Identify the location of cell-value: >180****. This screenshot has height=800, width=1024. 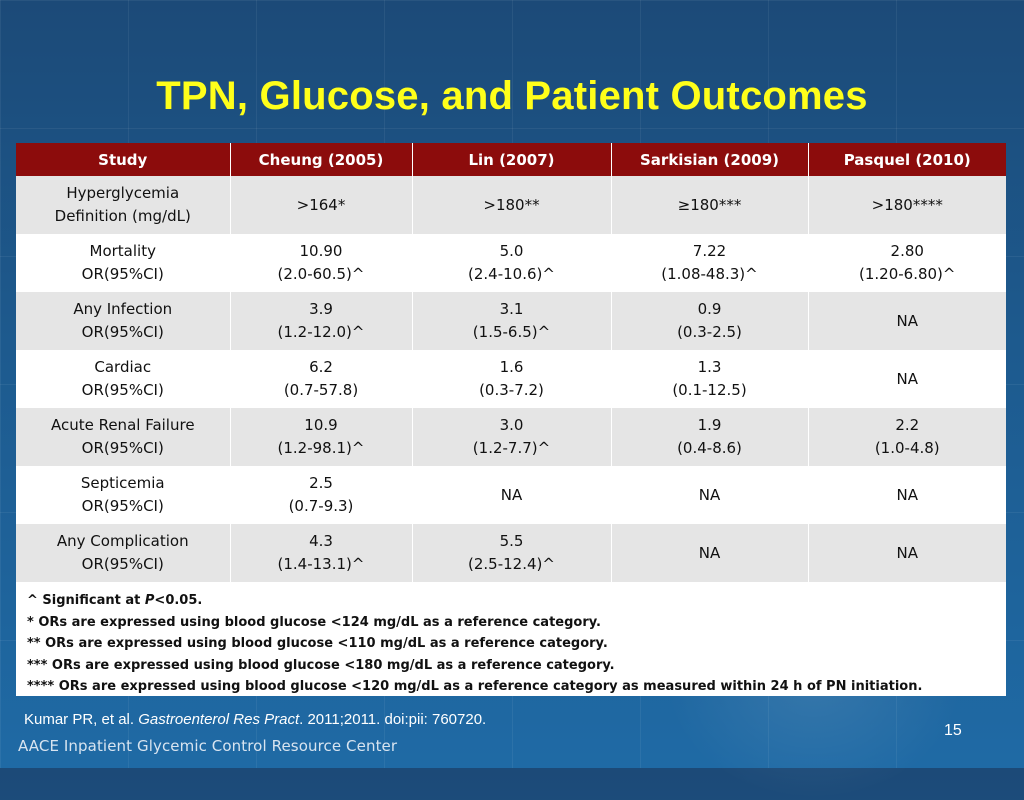
(907, 204).